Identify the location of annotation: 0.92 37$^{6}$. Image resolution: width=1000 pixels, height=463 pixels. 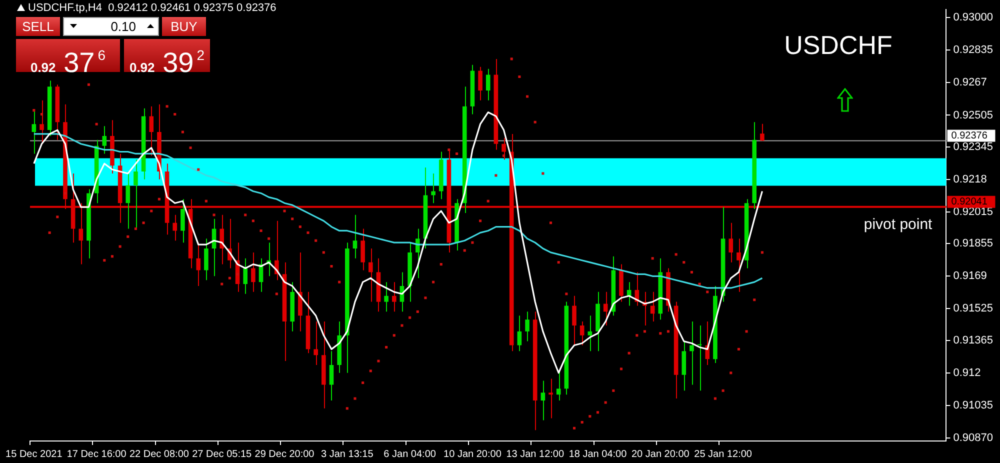
(68, 62).